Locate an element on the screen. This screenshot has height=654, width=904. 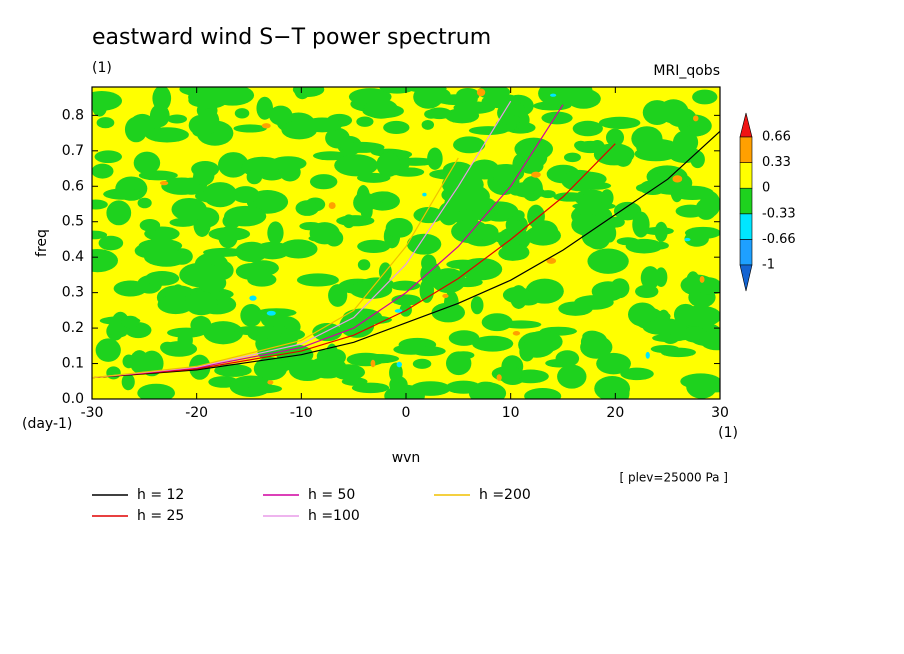
colorbar-label: -0.66 is located at coordinates (779, 239).